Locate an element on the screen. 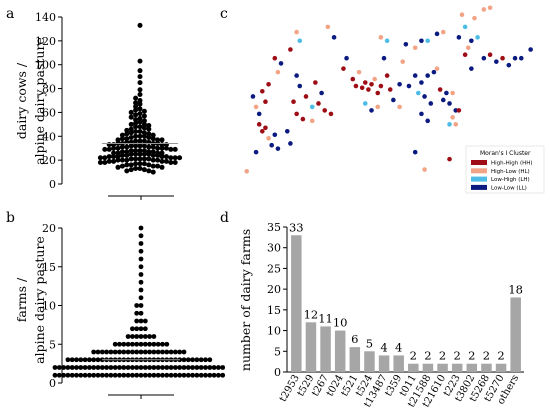 The height and width of the screenshot is (415, 550). panel-a-y-tick-label: 120 is located at coordinates (45, 41).